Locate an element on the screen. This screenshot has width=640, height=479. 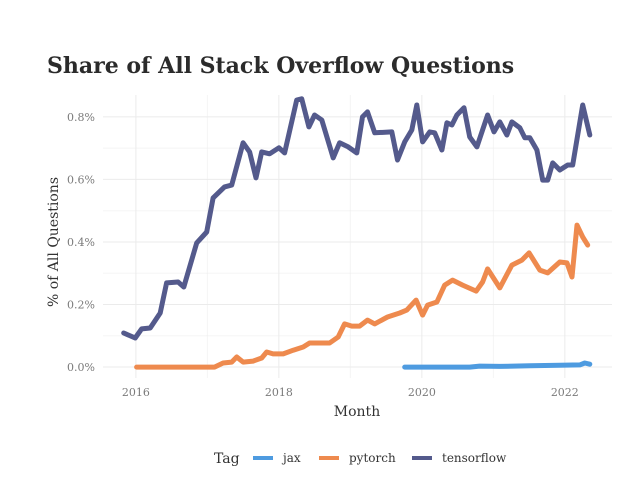
chart-title: Share of All Stack Overflow Questions is located at coordinates (280, 66).